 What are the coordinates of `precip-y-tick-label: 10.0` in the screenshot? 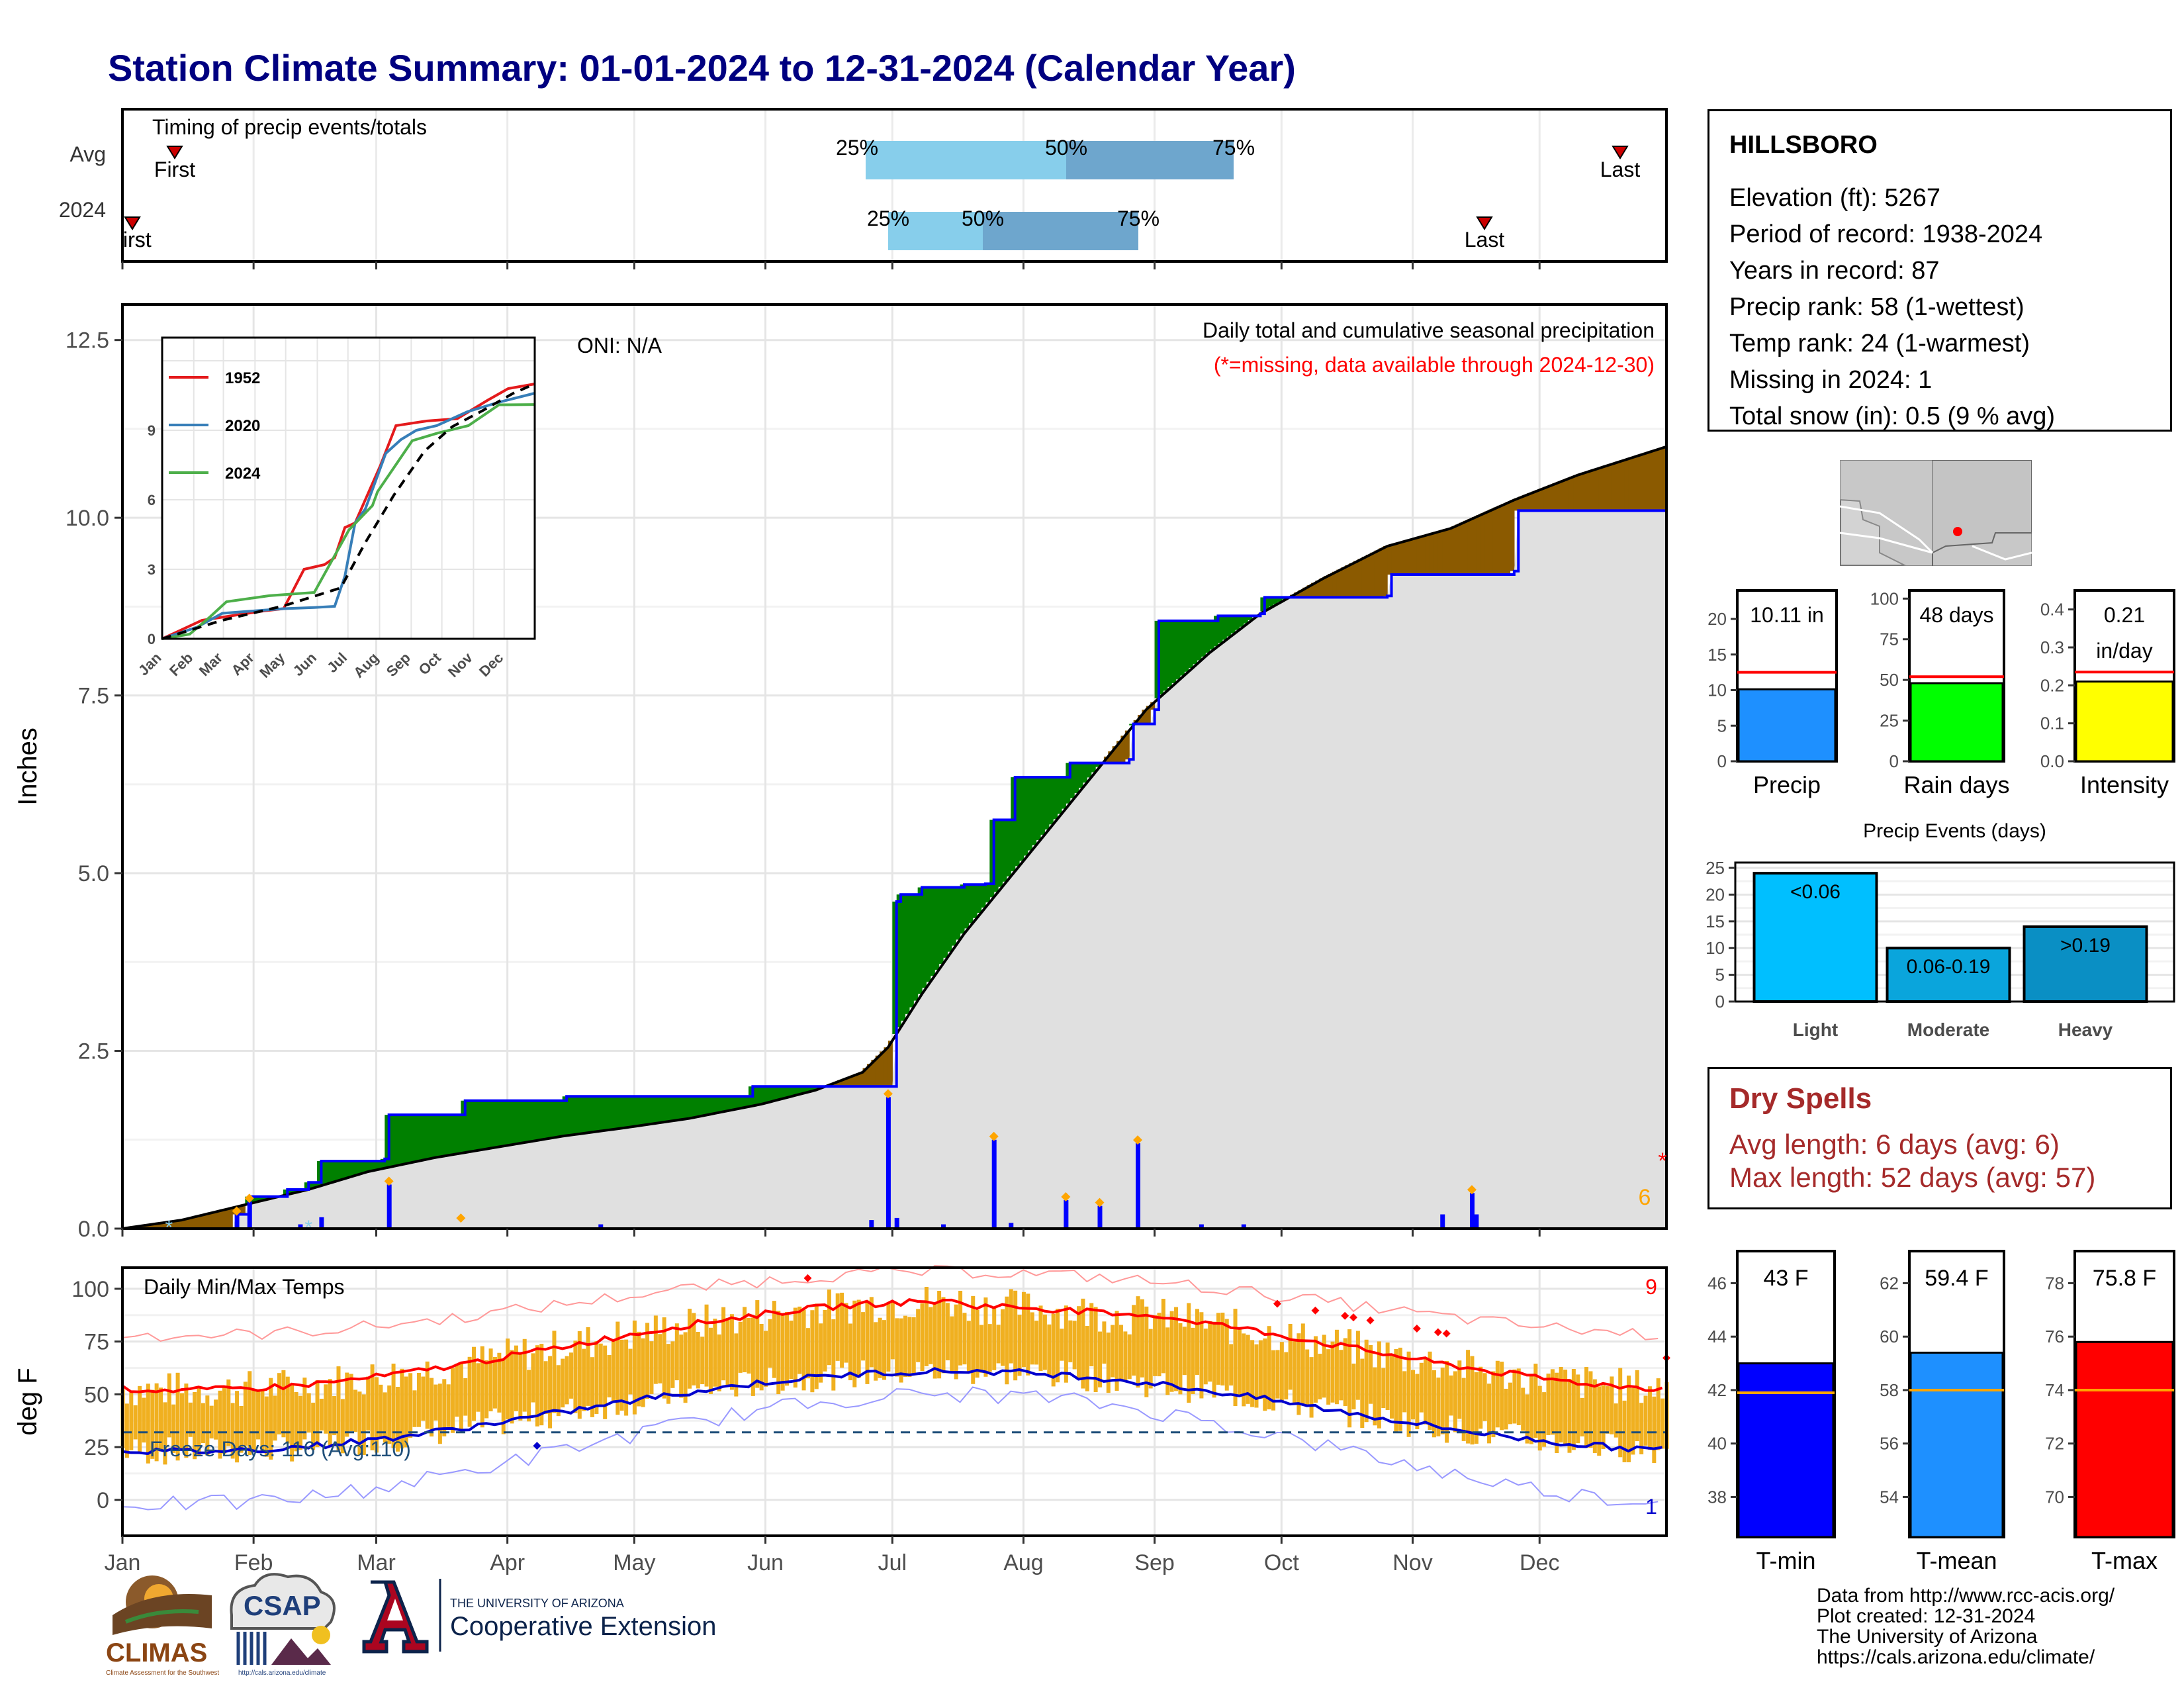 It's located at (87, 518).